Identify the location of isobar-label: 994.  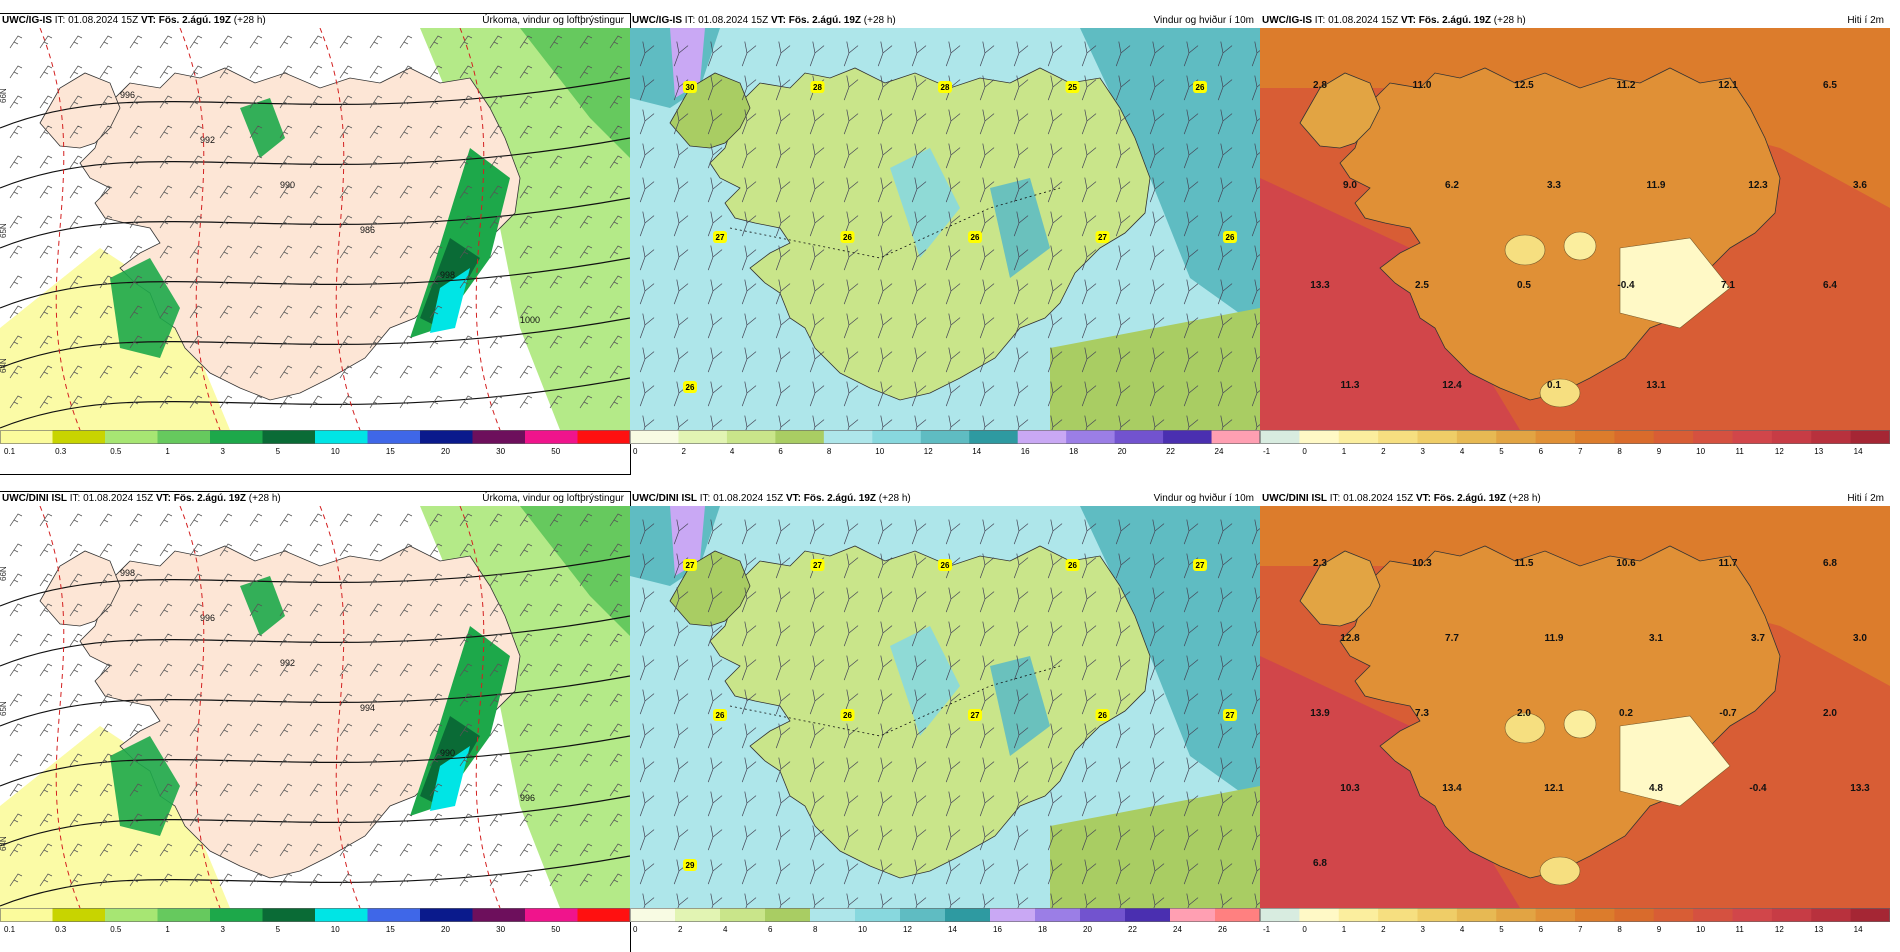
(367, 708).